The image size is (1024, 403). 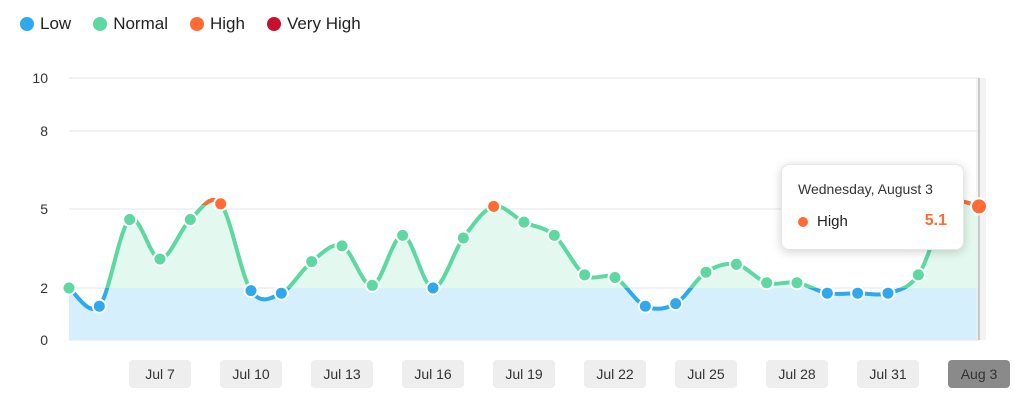 I want to click on tooltip-level: High, so click(x=832, y=221).